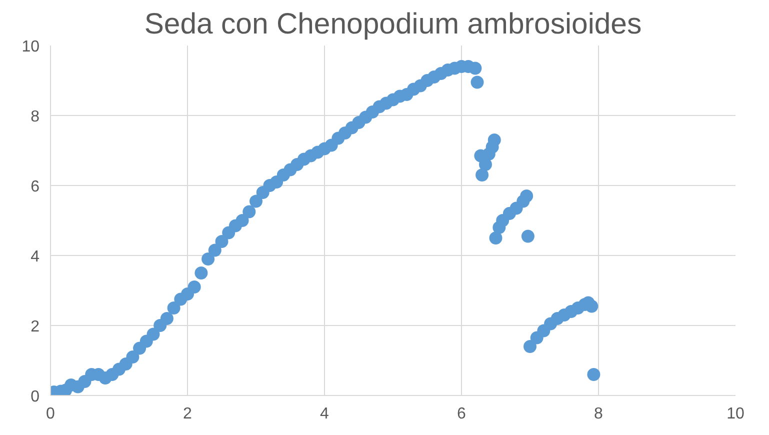 This screenshot has height=435, width=769. What do you see at coordinates (325, 414) in the screenshot?
I see `x-tick-label: 4` at bounding box center [325, 414].